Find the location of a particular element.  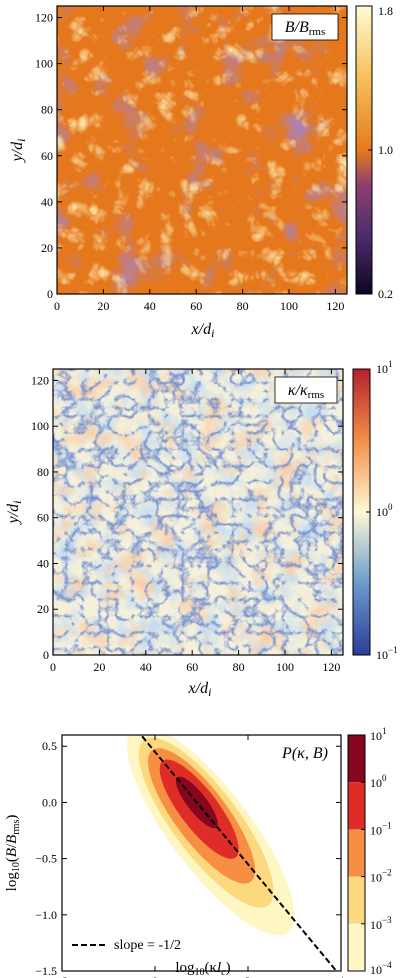

y-tick-label: 0.5 is located at coordinates (49, 746).